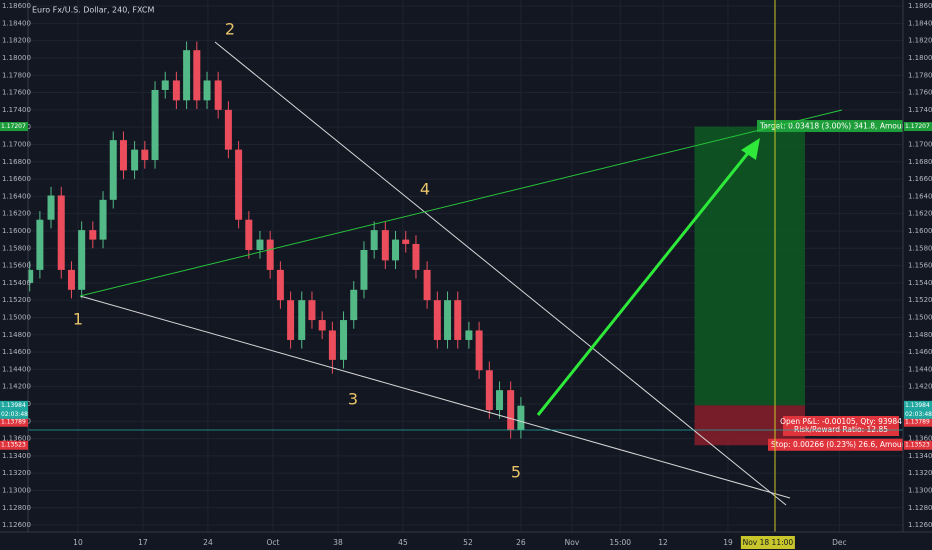 The width and height of the screenshot is (932, 550). I want to click on left-axis, so click(14, 275).